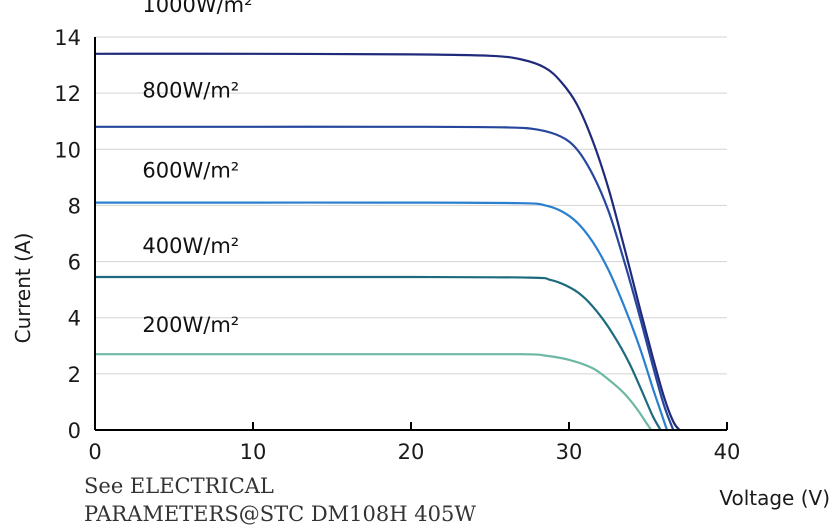  Describe the element at coordinates (197, 8) in the screenshot. I see `series-label-1000-wm2: 1000W/m²` at that location.